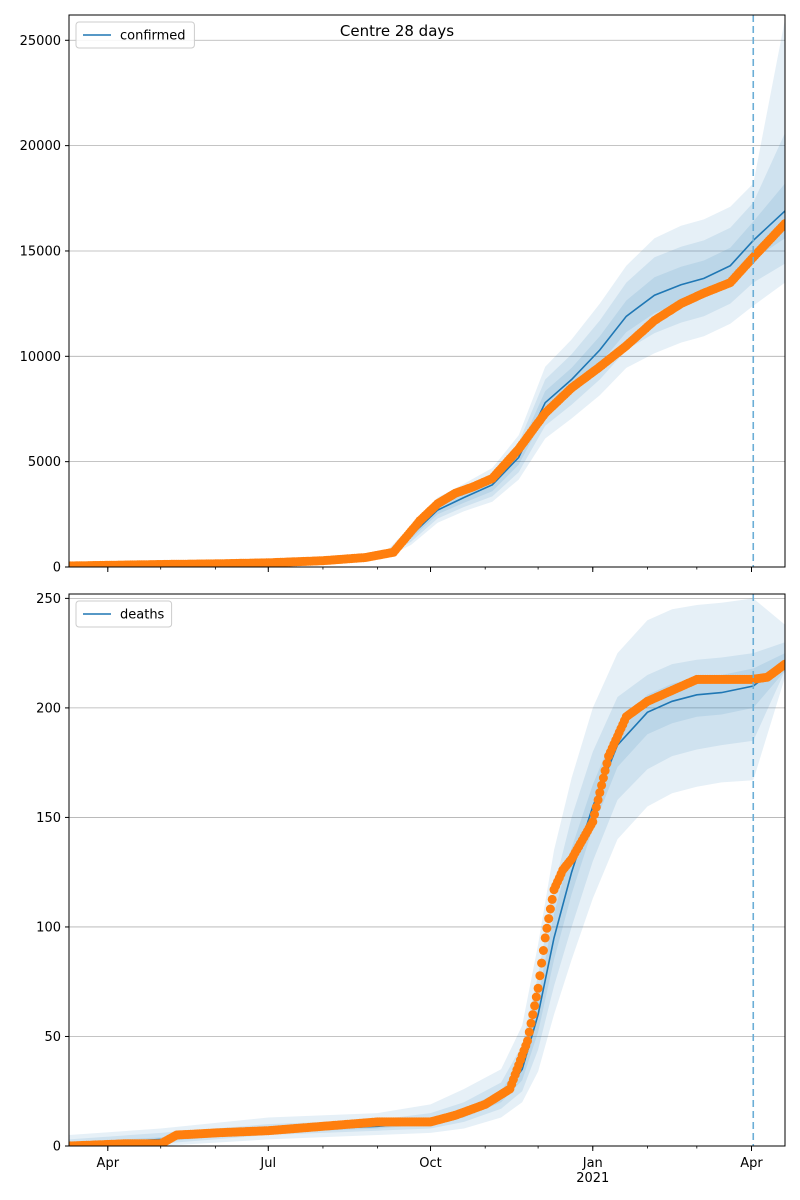 This screenshot has width=800, height=1200. What do you see at coordinates (48, 599) in the screenshot?
I see `y-tick-label: 250` at bounding box center [48, 599].